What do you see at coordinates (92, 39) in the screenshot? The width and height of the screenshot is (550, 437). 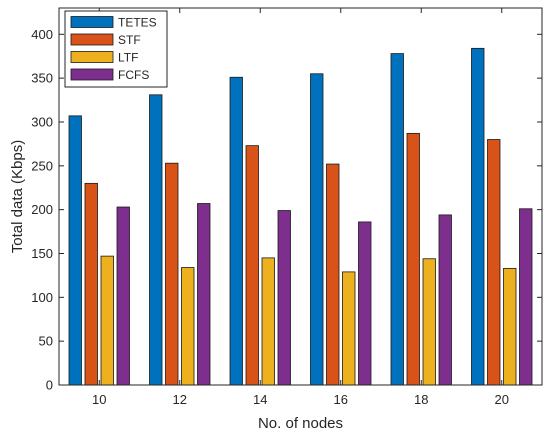 I see `legend-swatch-stf` at bounding box center [92, 39].